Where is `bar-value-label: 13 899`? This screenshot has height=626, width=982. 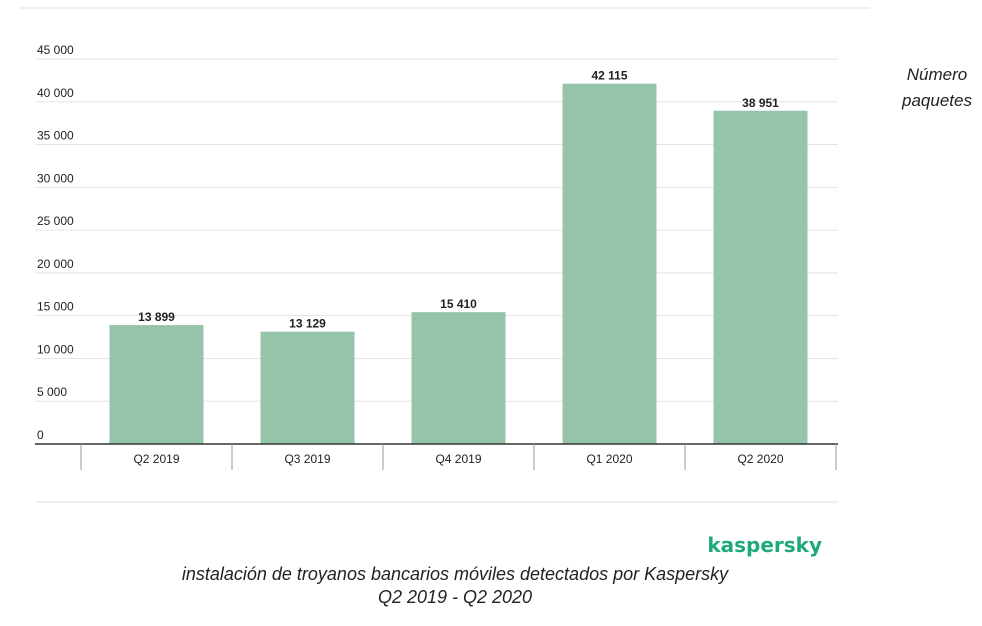
bar-value-label: 13 899 is located at coordinates (156, 317).